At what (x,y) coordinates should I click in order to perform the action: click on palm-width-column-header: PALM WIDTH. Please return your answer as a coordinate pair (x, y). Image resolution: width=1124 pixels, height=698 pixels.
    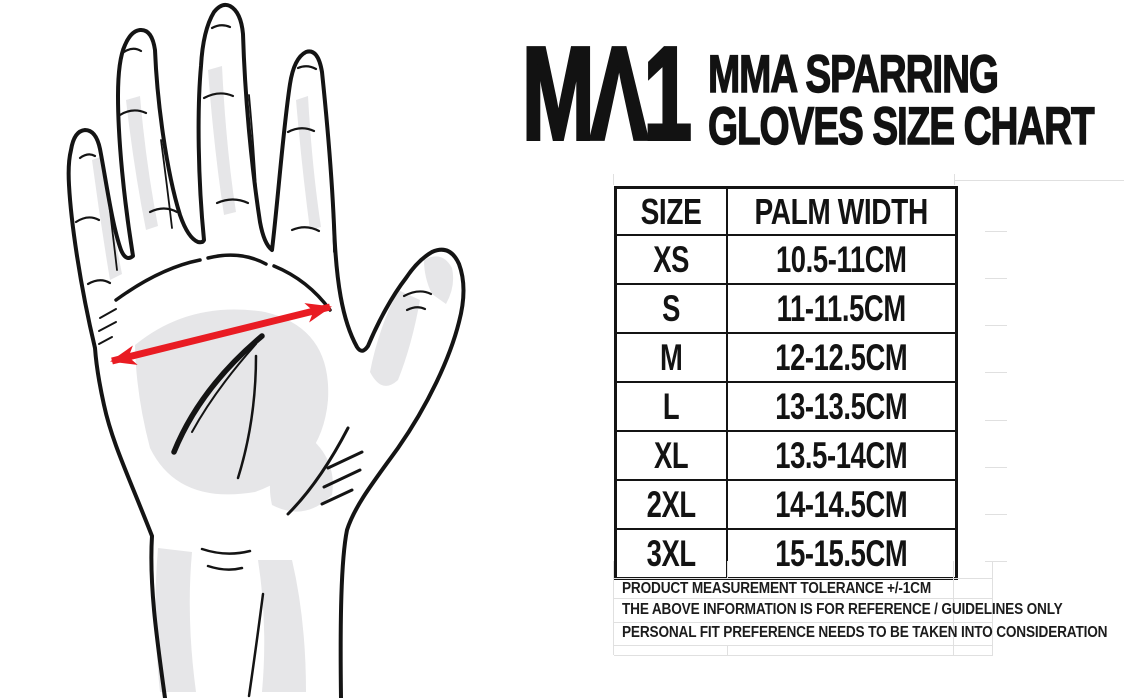
    Looking at the image, I should click on (841, 211).